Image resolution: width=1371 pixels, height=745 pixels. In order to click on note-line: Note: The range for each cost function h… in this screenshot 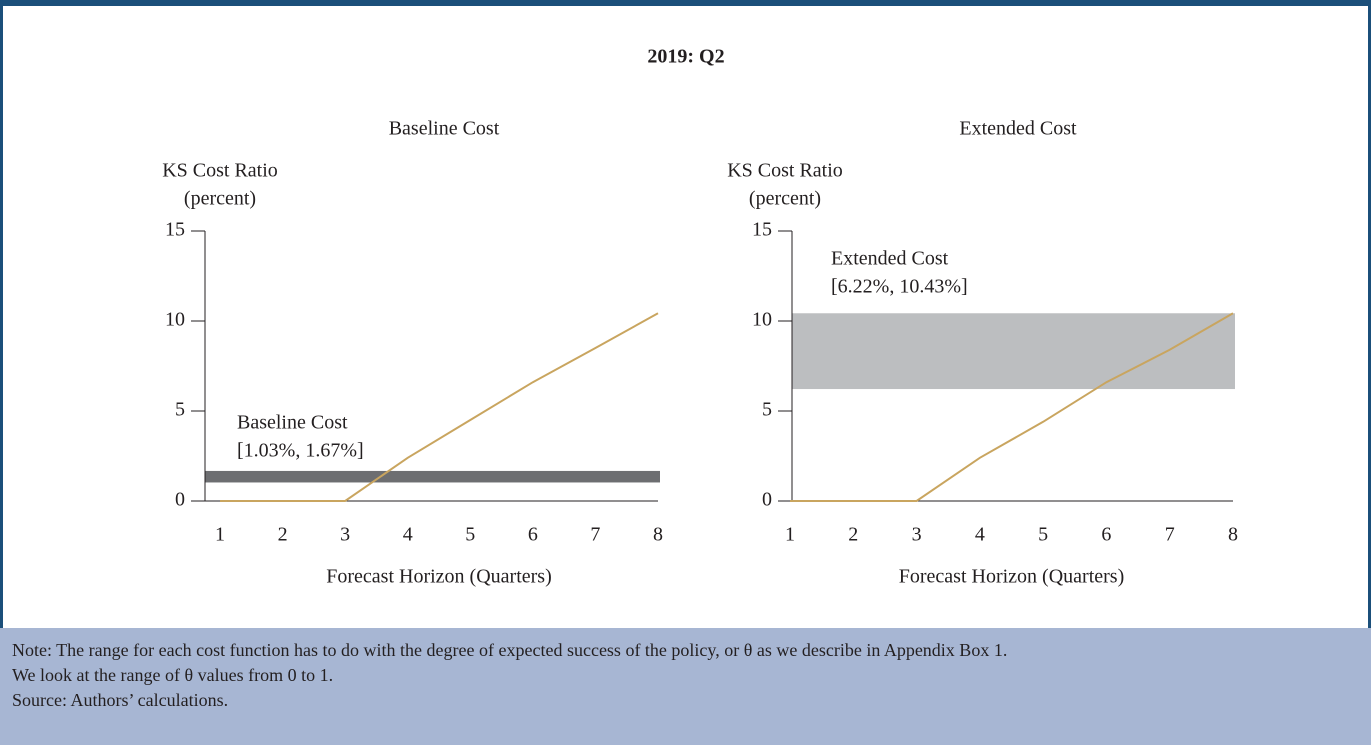, I will do `click(509, 650)`.